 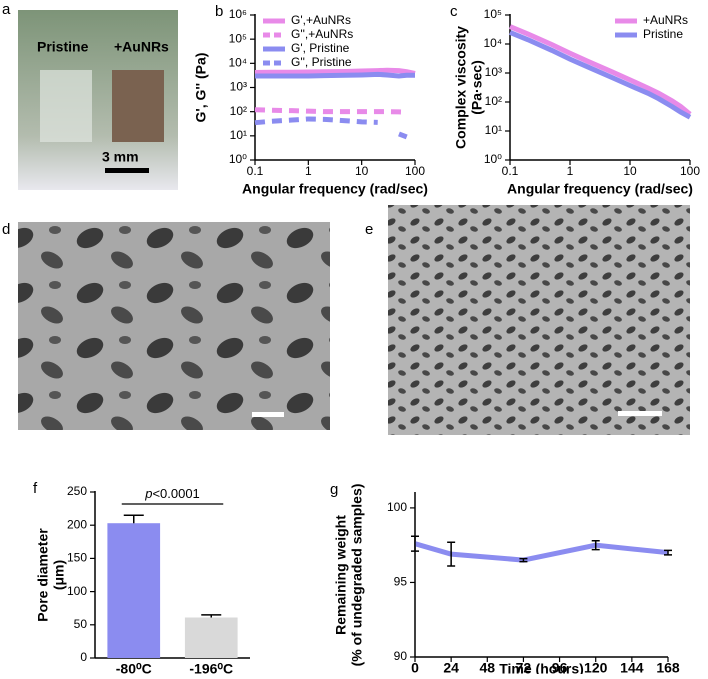 I want to click on y-axis-label: Remaining weight, so click(x=341, y=575).